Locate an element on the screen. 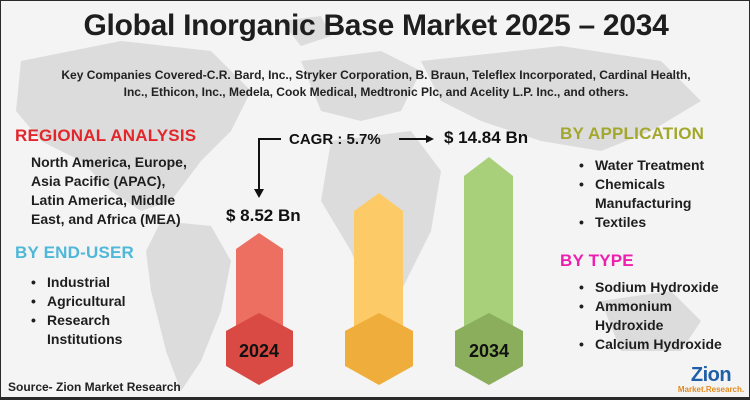  cagr-label: CAGR : 5.7% is located at coordinates (335, 139).